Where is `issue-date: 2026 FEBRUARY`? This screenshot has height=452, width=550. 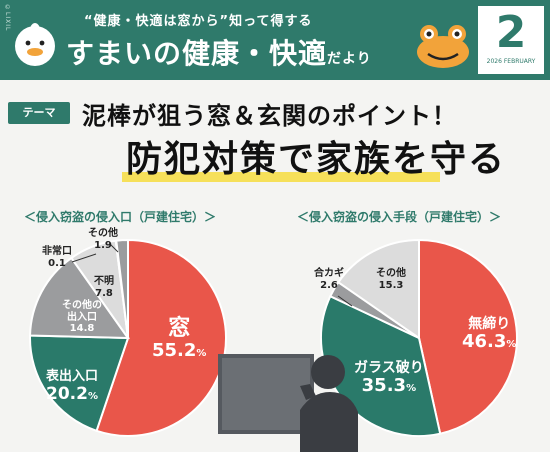 issue-date: 2026 FEBRUARY is located at coordinates (511, 61).